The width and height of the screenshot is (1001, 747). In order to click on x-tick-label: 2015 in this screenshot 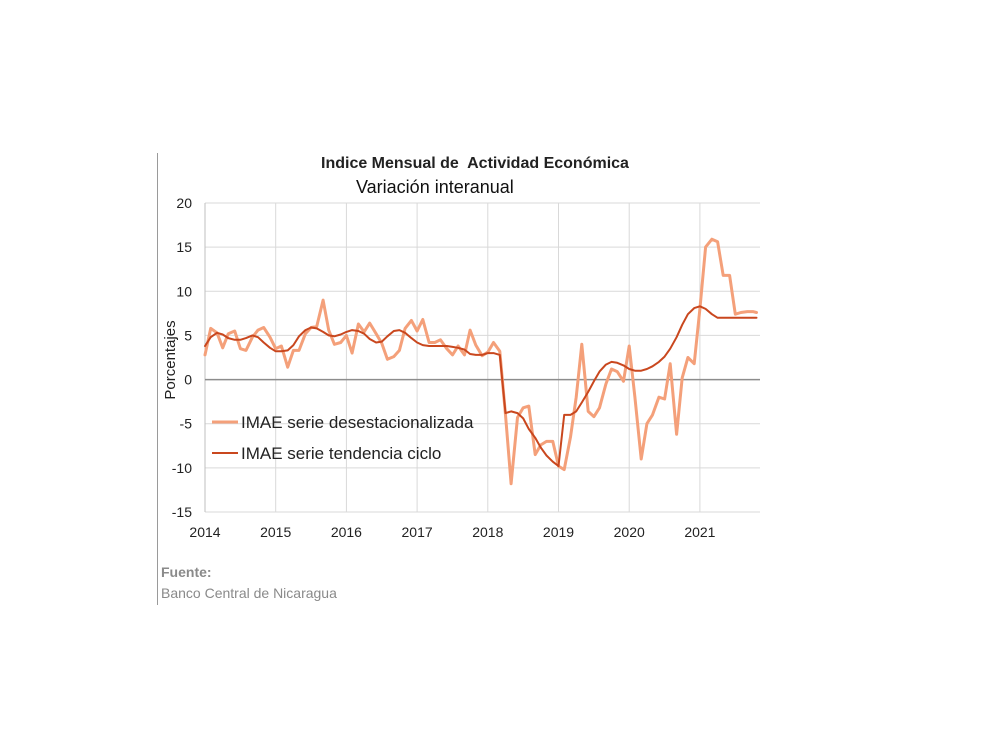, I will do `click(275, 532)`.